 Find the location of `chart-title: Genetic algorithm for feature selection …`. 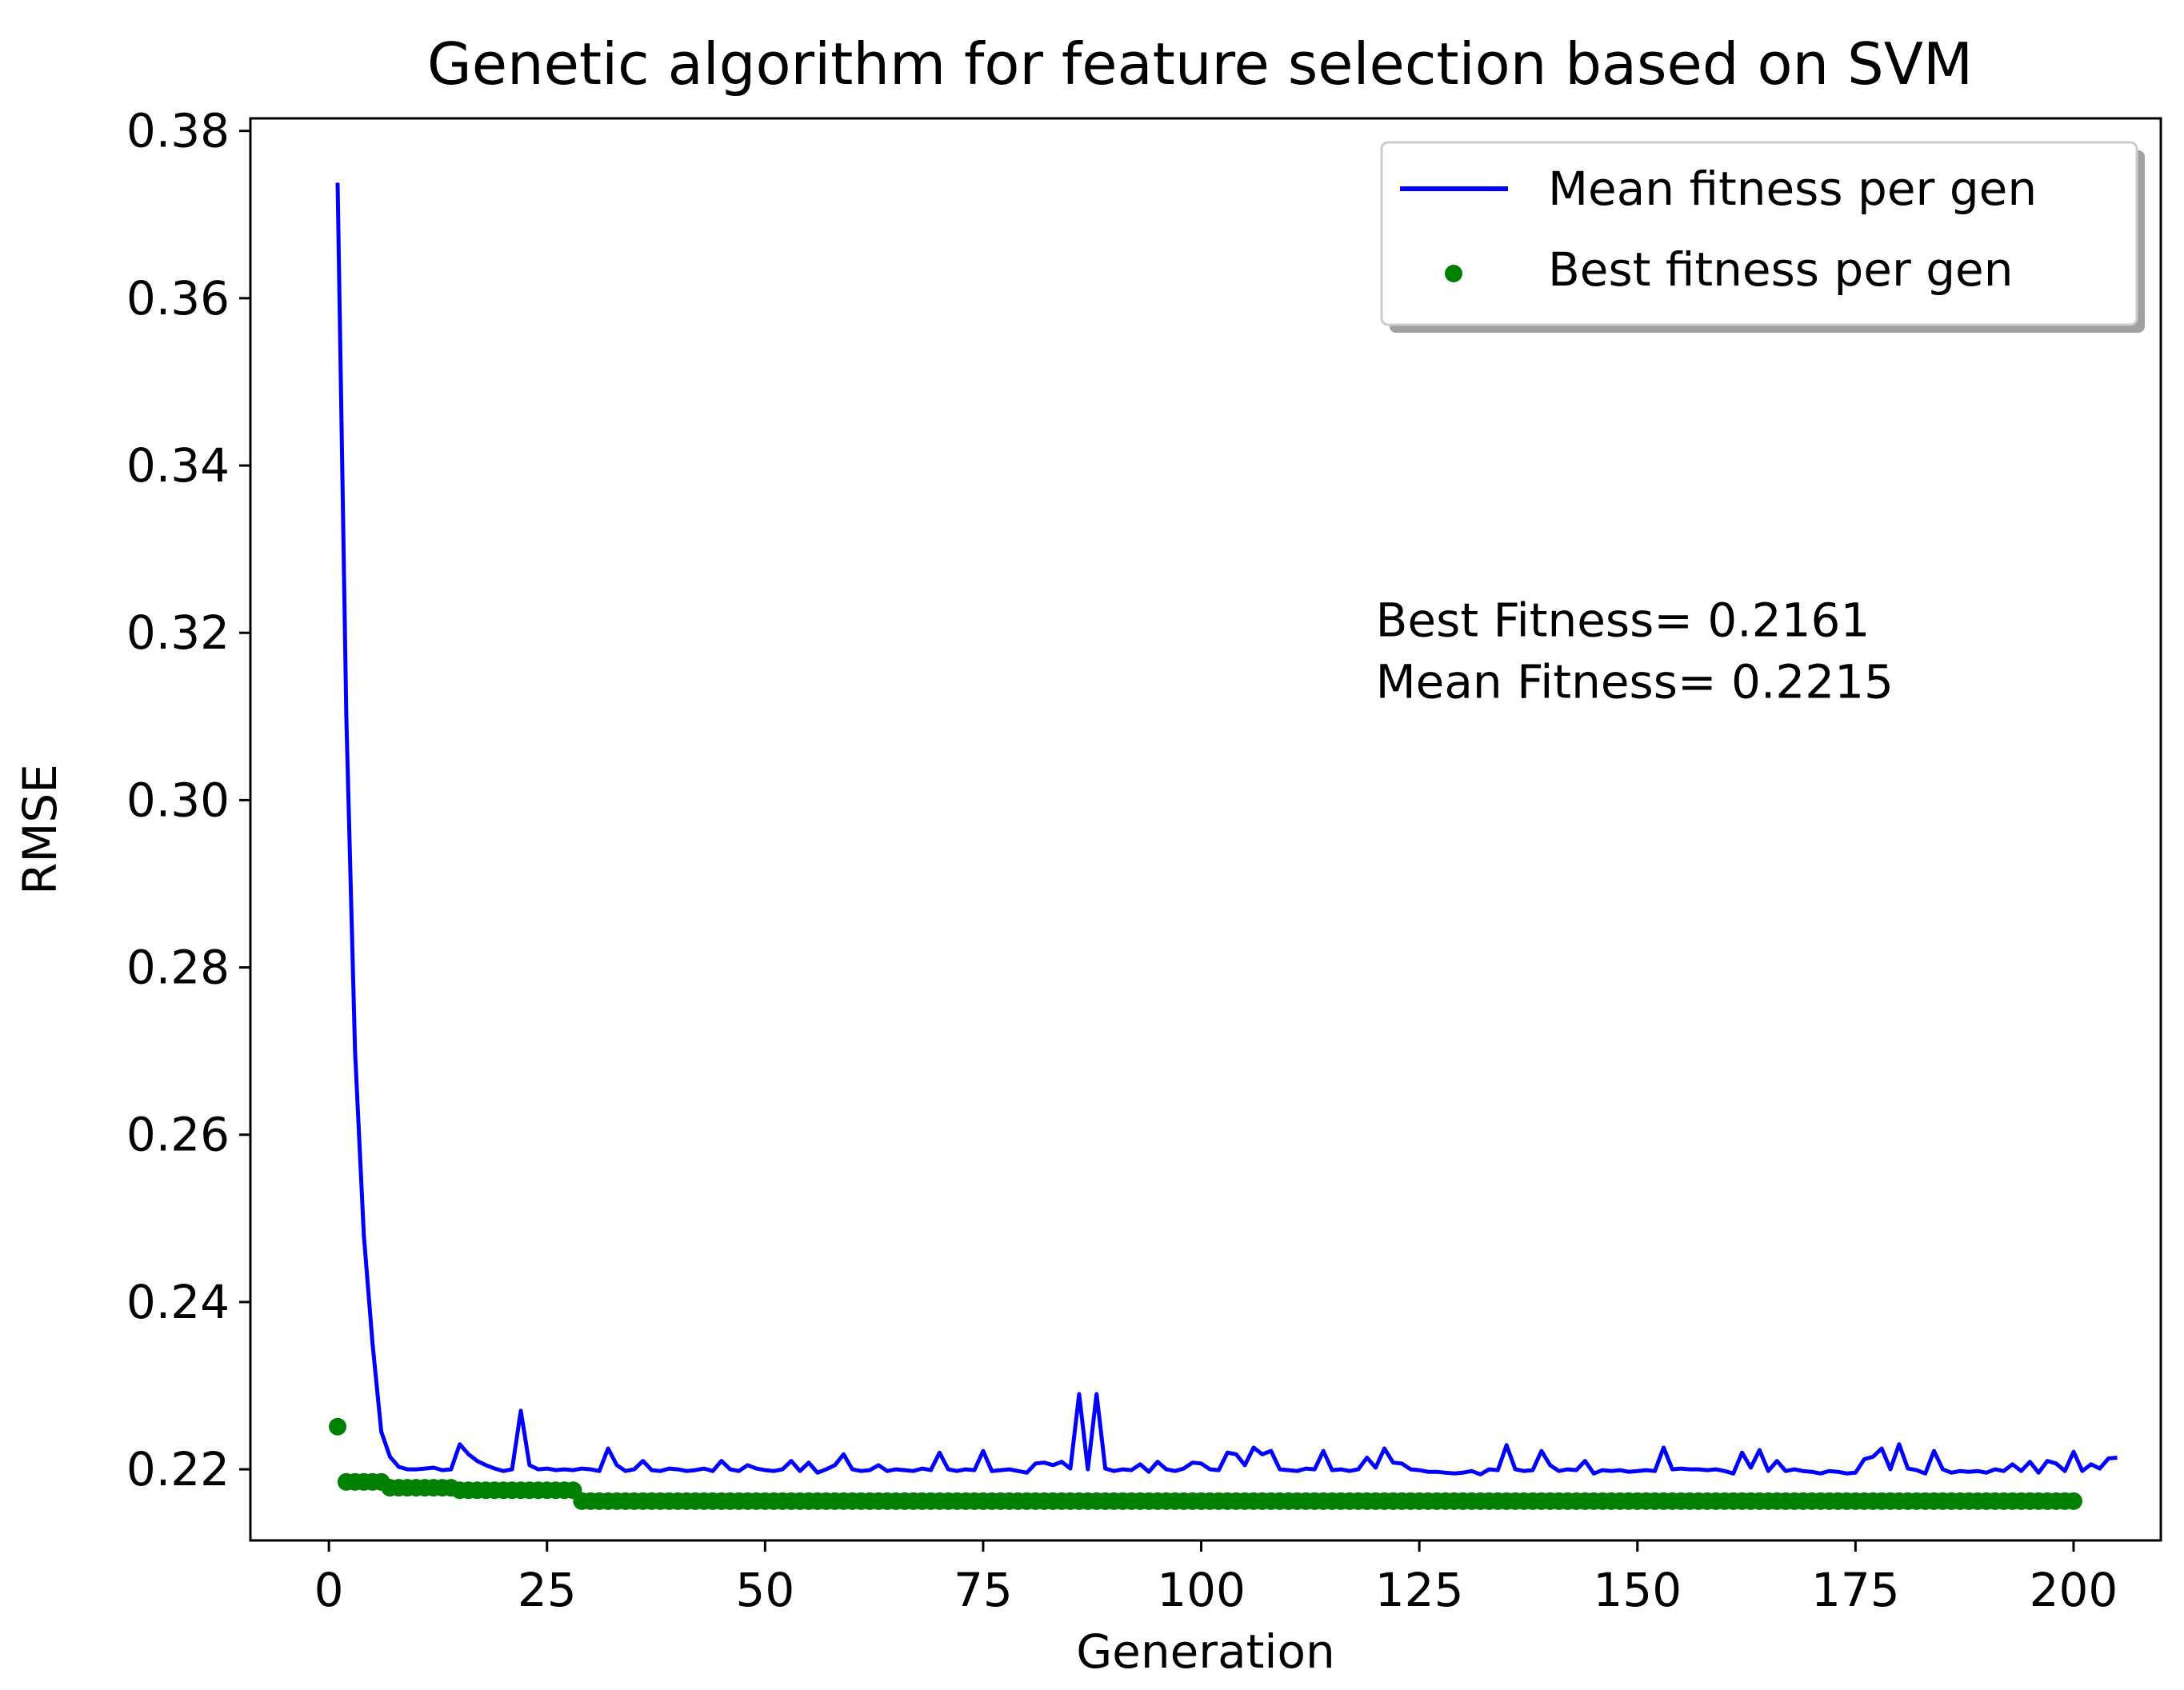

chart-title: Genetic algorithm for feature selection … is located at coordinates (1200, 64).